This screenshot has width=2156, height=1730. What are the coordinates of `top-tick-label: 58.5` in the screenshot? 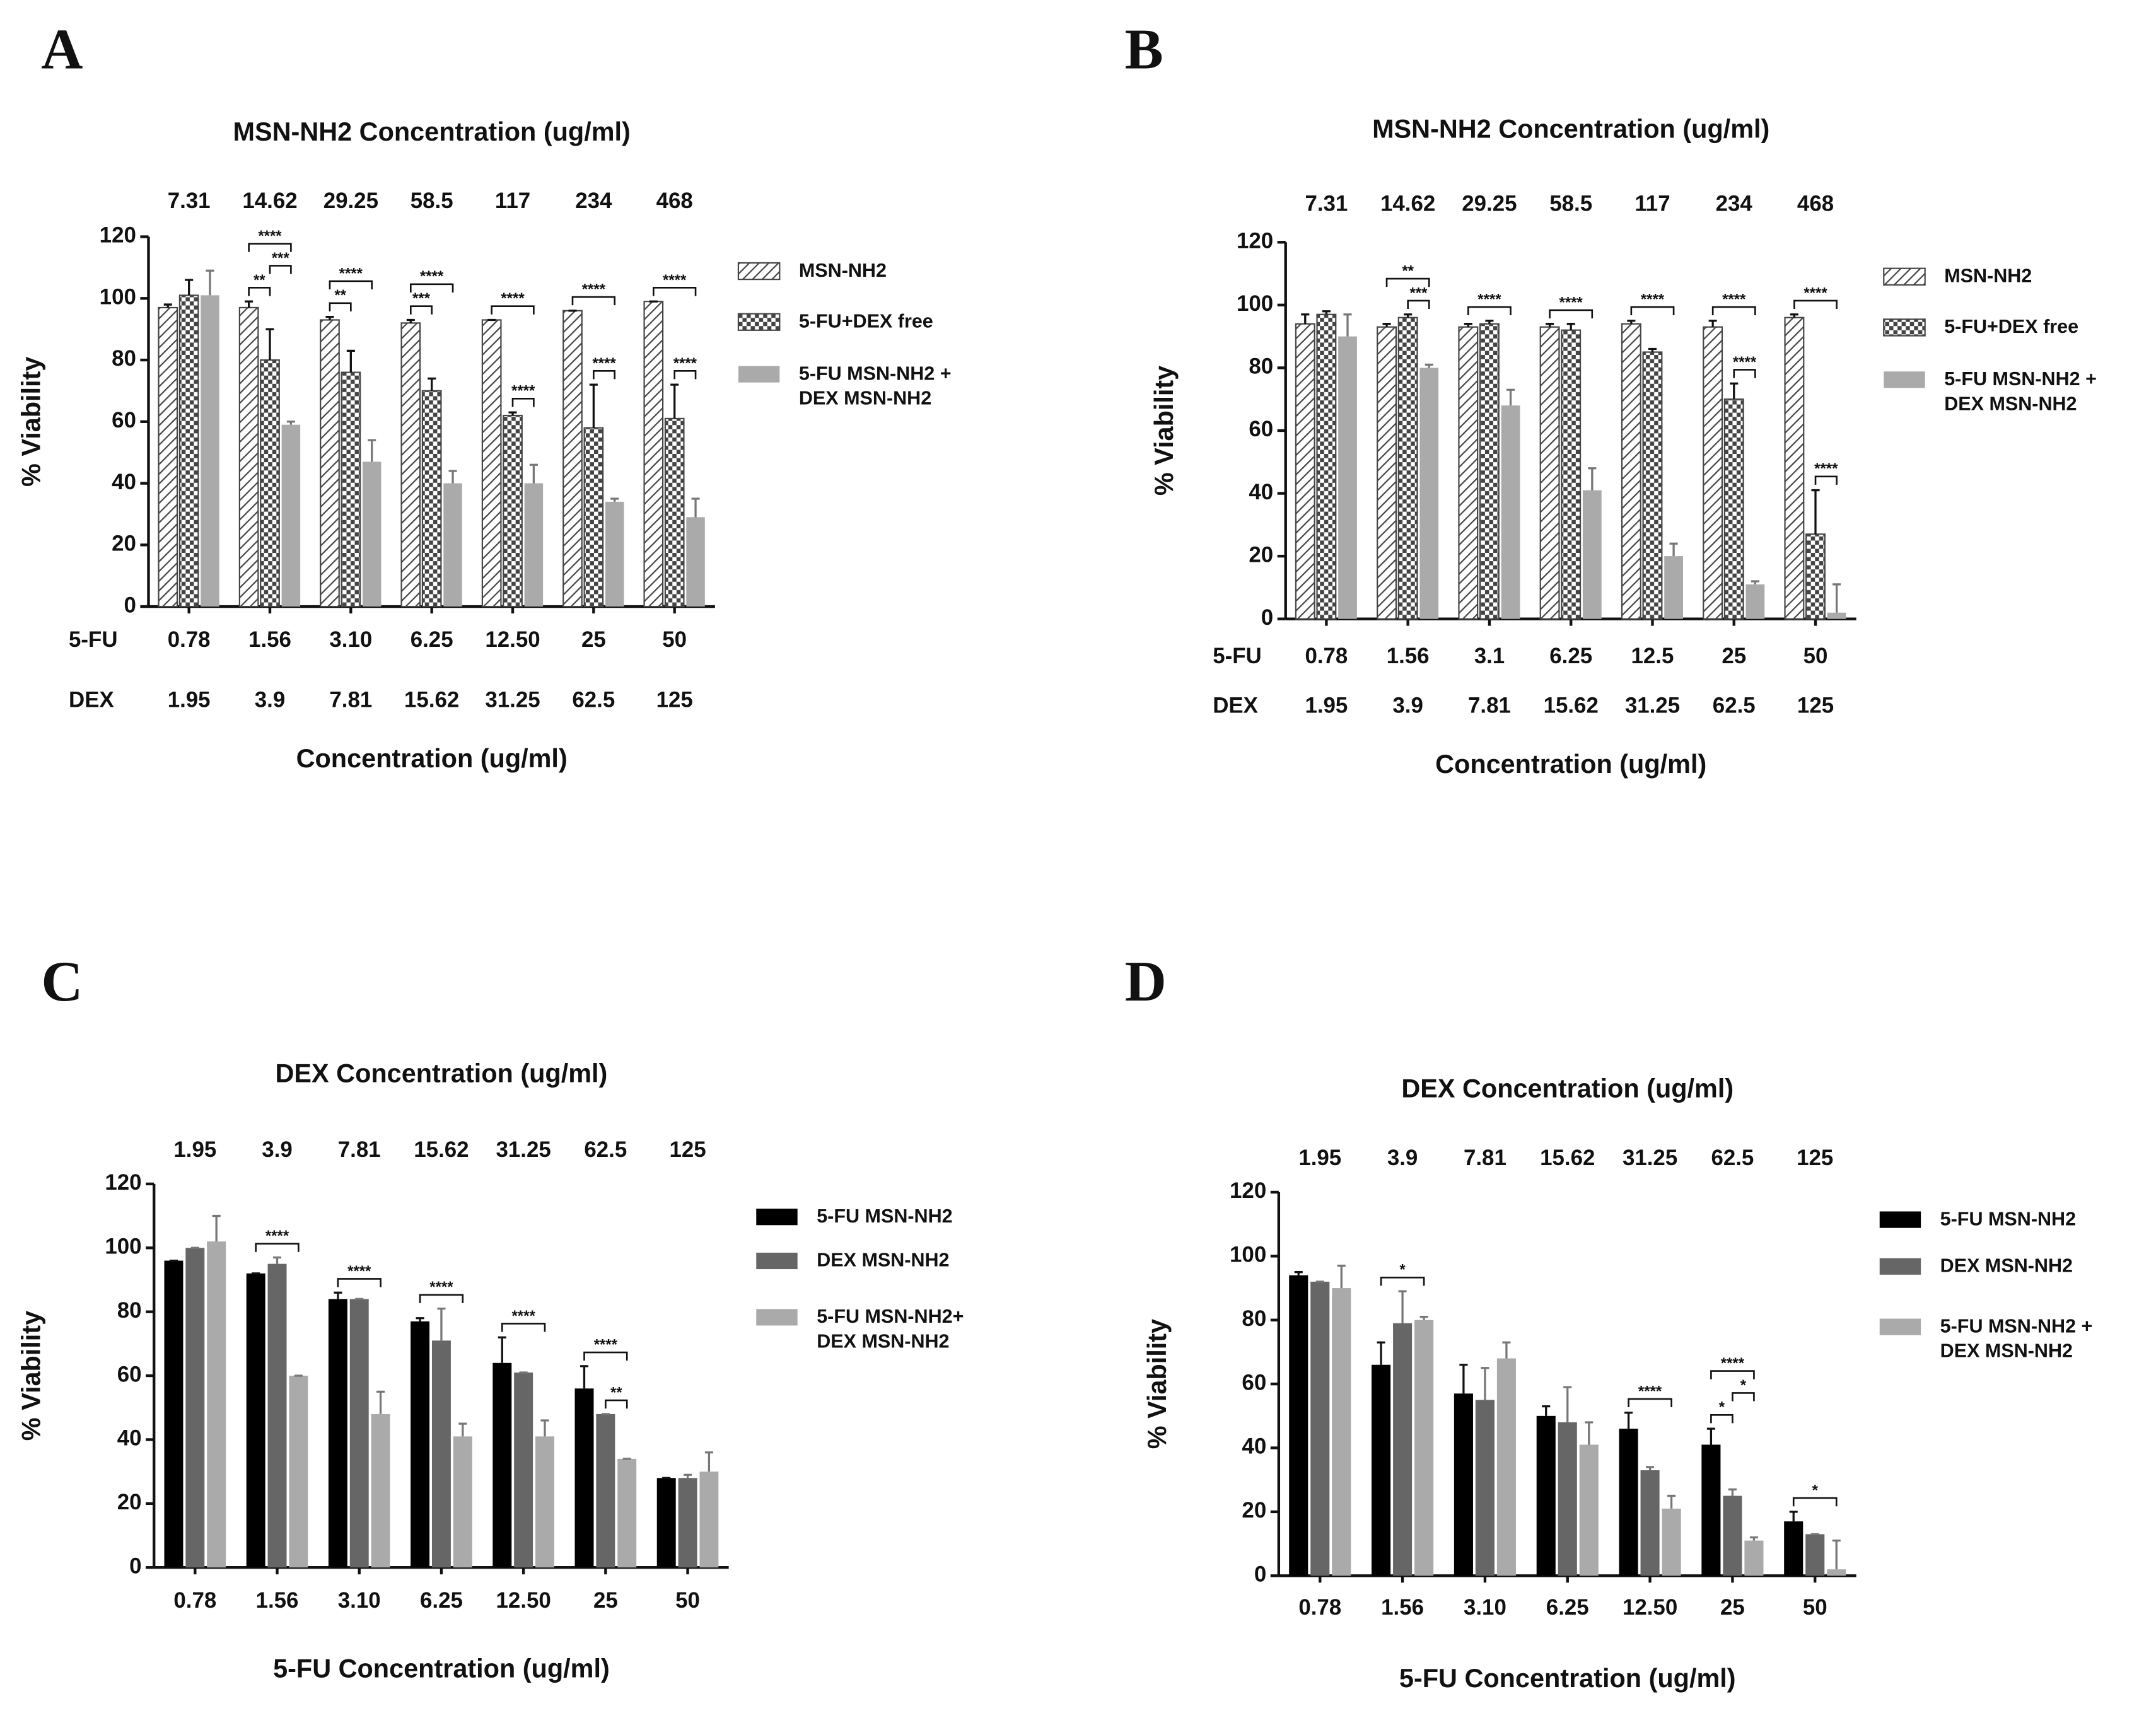 It's located at (432, 201).